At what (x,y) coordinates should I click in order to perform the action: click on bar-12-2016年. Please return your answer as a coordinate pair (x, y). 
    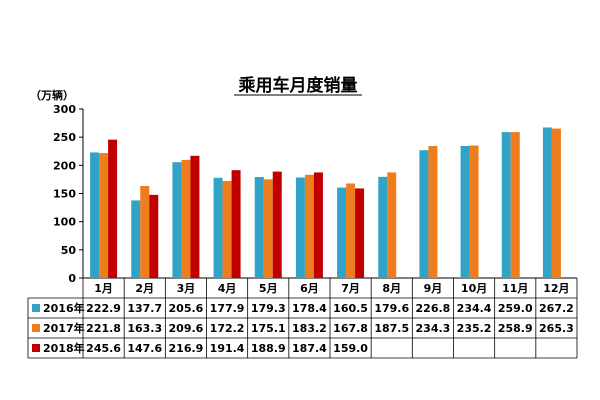
    Looking at the image, I should click on (547, 202).